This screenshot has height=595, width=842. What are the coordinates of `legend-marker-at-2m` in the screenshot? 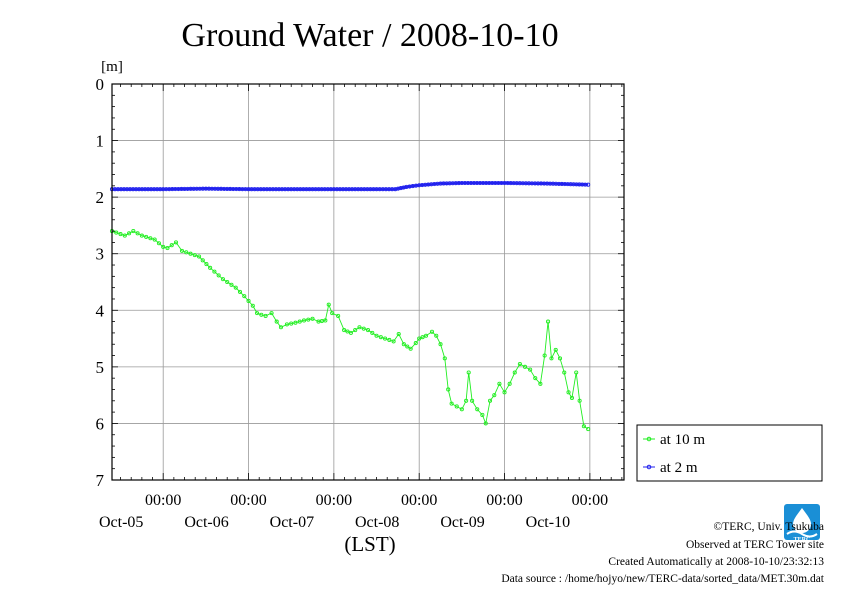 It's located at (649, 467).